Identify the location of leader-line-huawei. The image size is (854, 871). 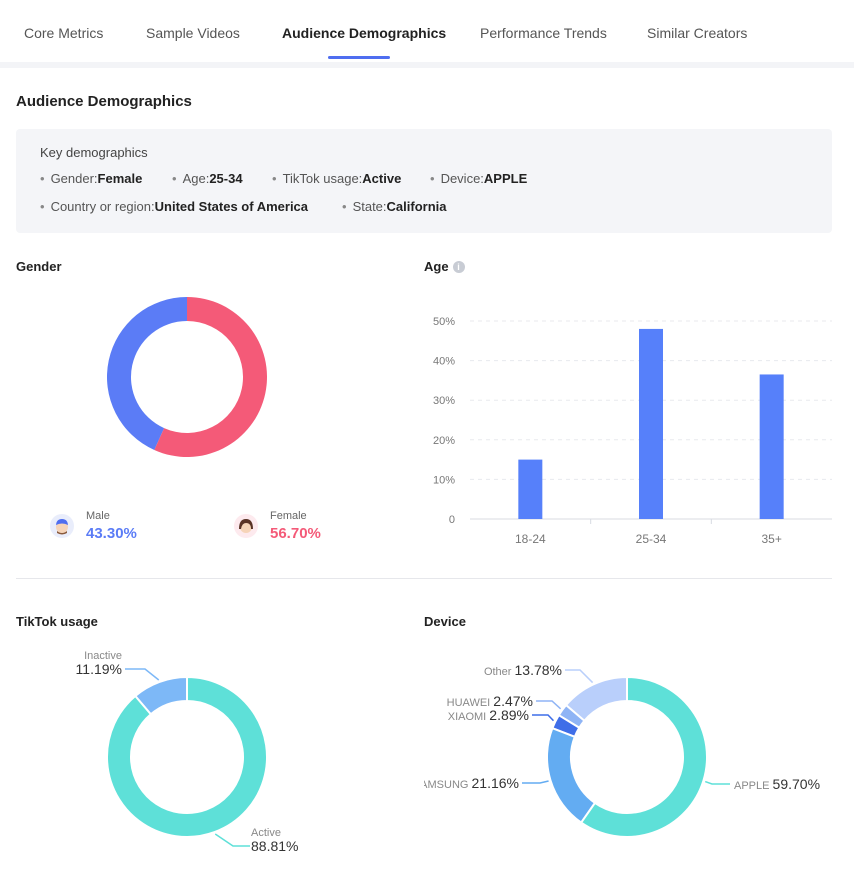
(549, 705).